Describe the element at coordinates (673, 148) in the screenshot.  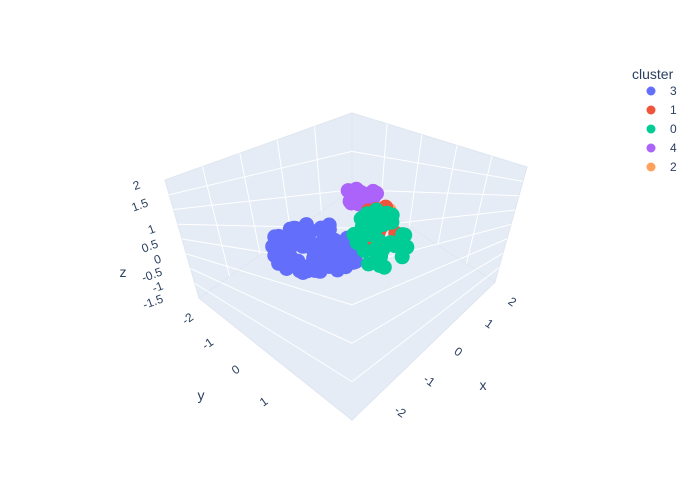
I see `legend-label: 4` at that location.